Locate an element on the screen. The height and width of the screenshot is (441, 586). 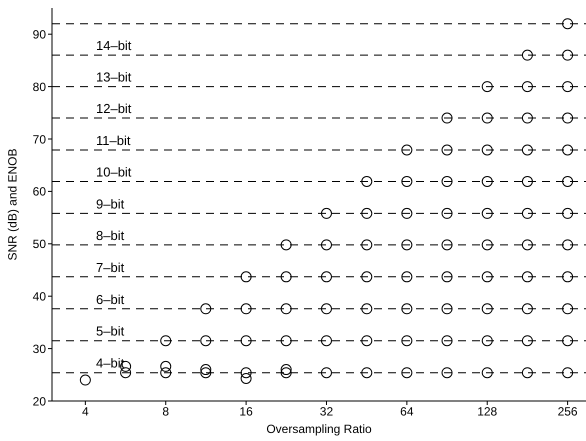
x-tick-label: 8 is located at coordinates (166, 411).